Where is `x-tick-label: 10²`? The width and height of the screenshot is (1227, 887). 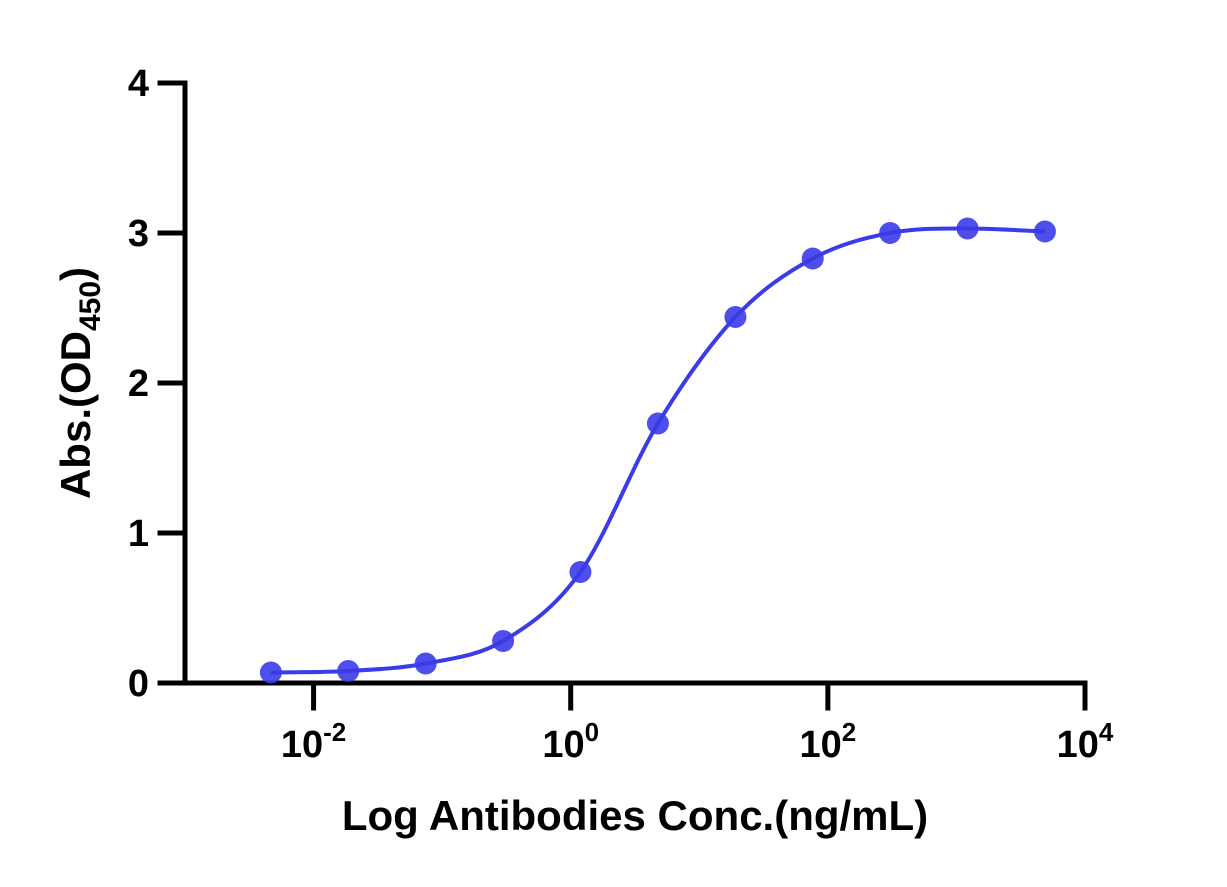 x-tick-label: 10² is located at coordinates (827, 741).